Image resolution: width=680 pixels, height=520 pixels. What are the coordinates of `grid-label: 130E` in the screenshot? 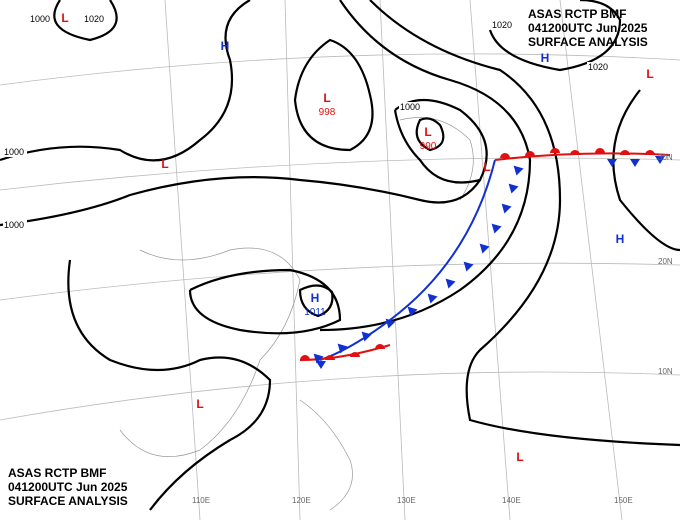 It's located at (406, 500).